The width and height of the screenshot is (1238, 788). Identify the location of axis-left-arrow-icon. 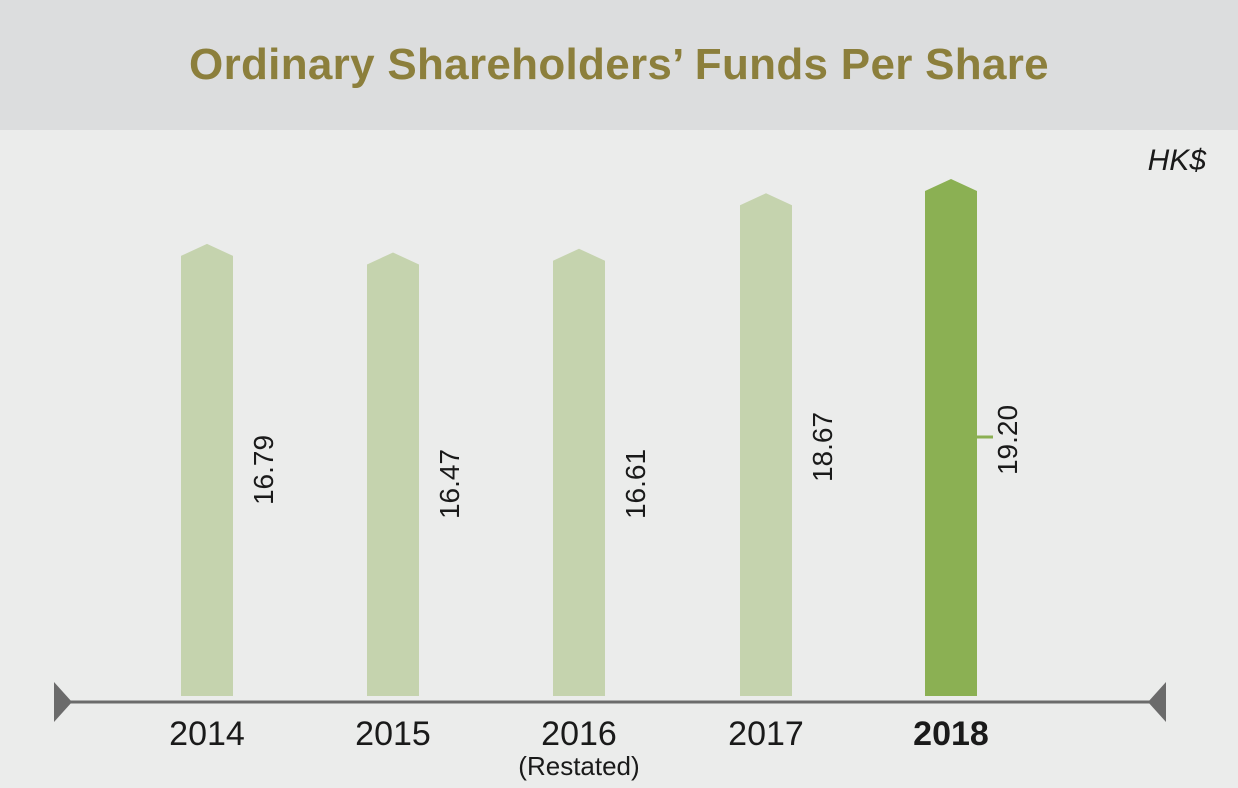
(63, 702).